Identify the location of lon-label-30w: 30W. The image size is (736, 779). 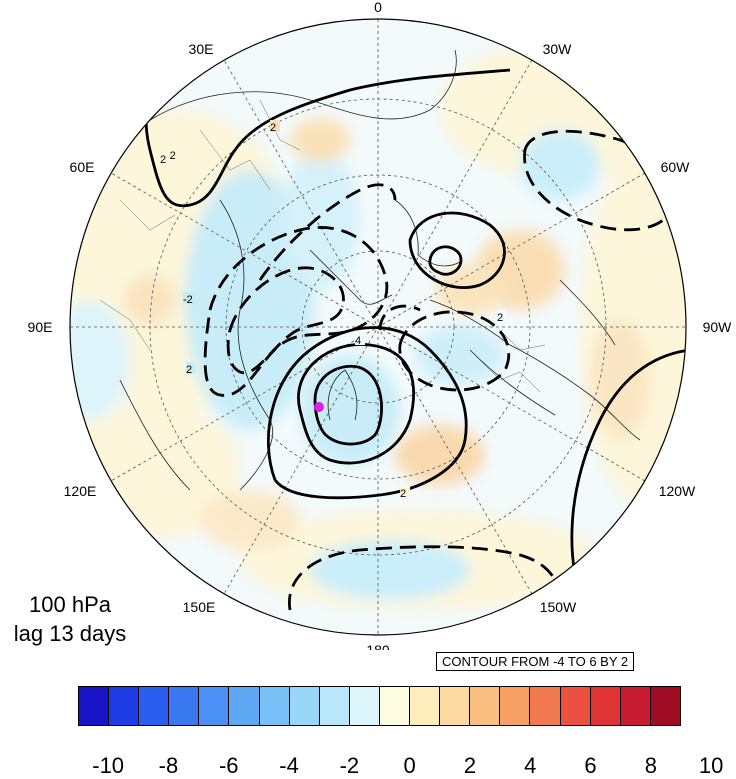
(558, 49).